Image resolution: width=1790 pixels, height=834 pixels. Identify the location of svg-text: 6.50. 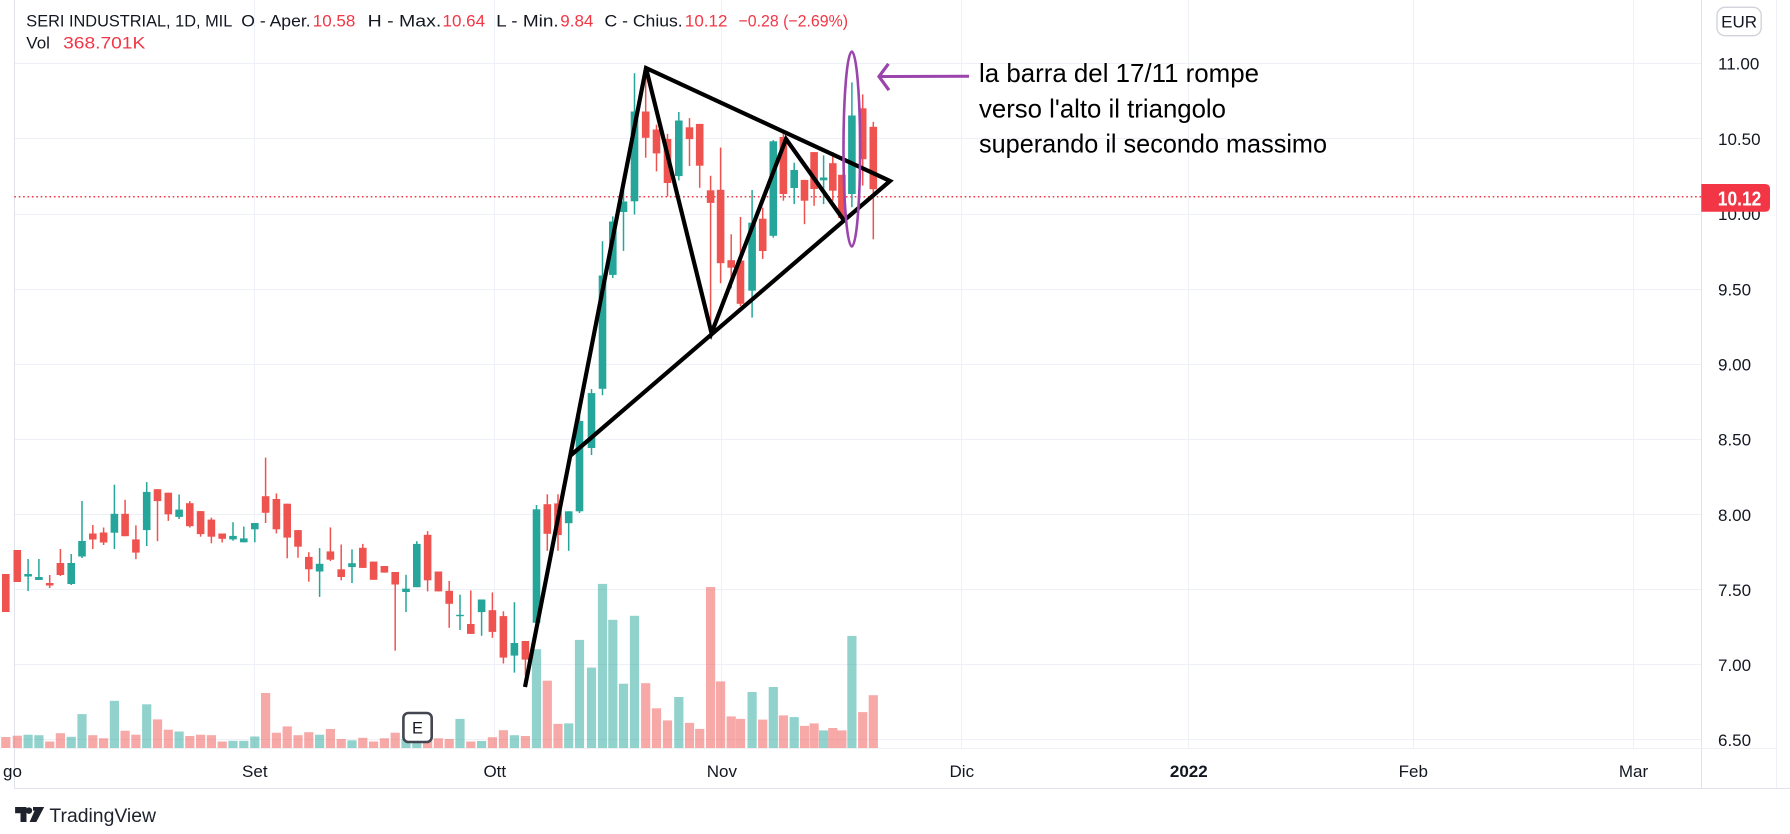
(1734, 740).